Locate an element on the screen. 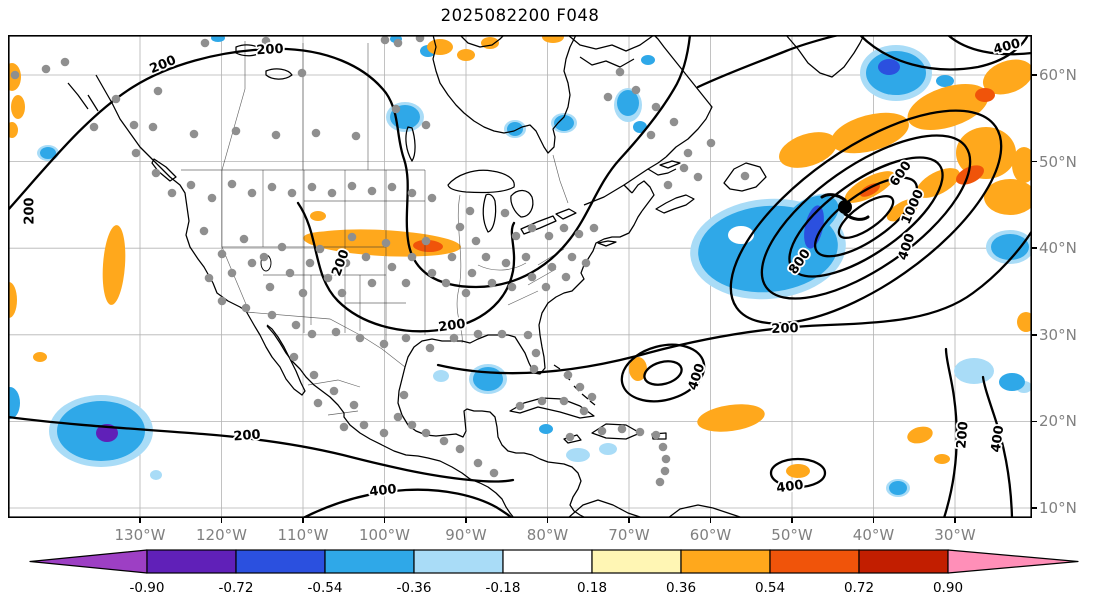  lon-tick-label: 50°W is located at coordinates (792, 535).